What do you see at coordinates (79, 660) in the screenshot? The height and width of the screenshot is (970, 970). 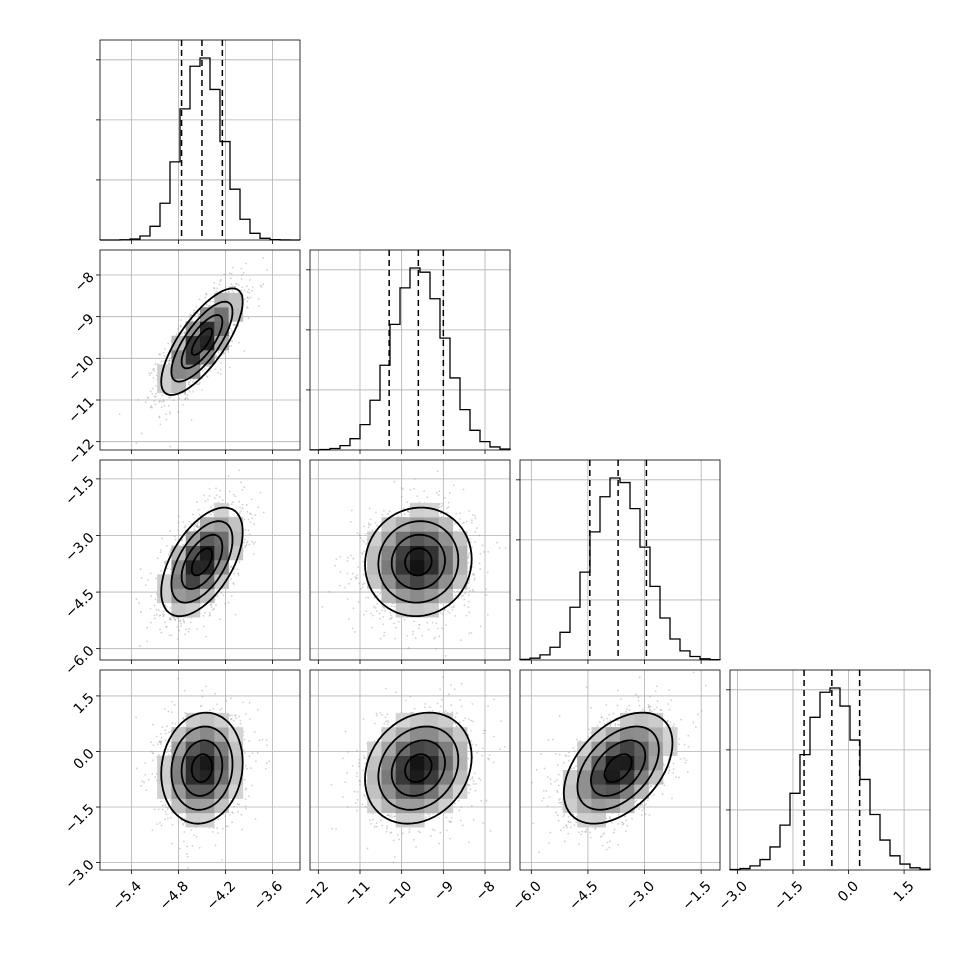 I see `y-tick-label: −6.0` at bounding box center [79, 660].